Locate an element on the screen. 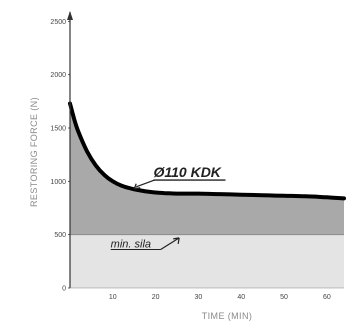  x-tick-label: 30 is located at coordinates (199, 297).